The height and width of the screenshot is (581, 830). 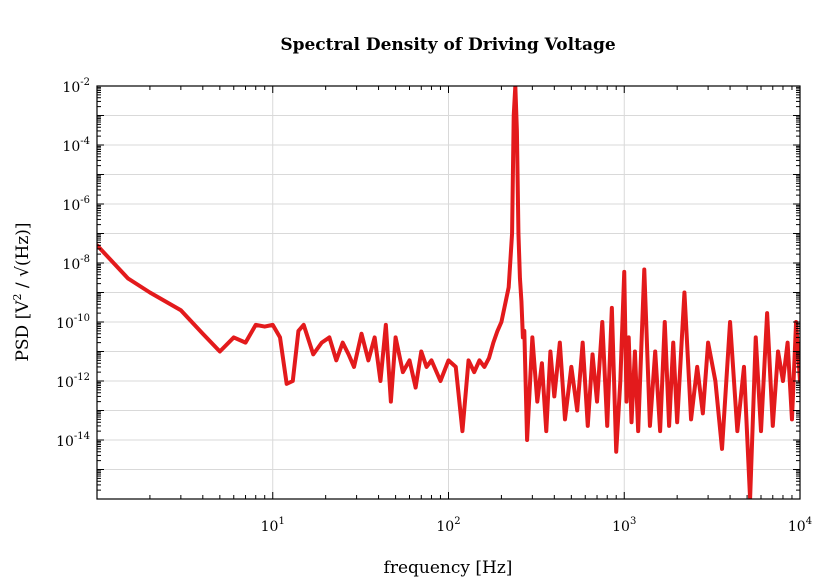 I want to click on x-axis-label: frequency [Hz], so click(x=448, y=568).